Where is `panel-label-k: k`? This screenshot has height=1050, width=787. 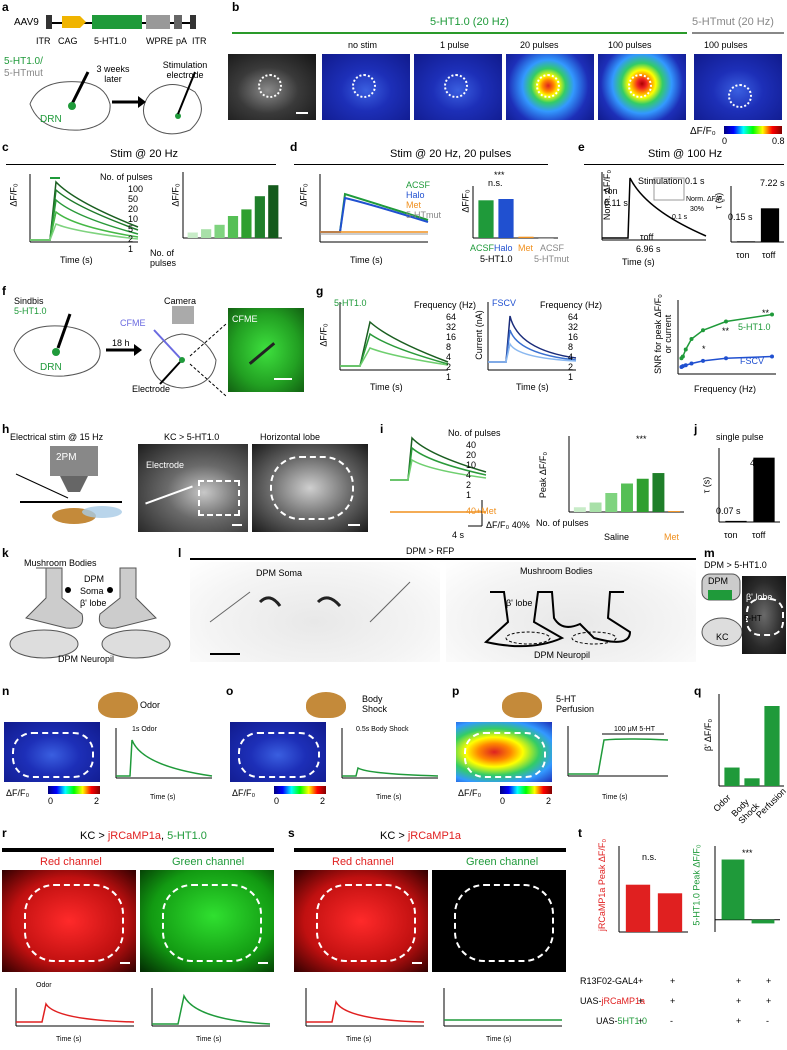 panel-label-k: k is located at coordinates (5, 553).